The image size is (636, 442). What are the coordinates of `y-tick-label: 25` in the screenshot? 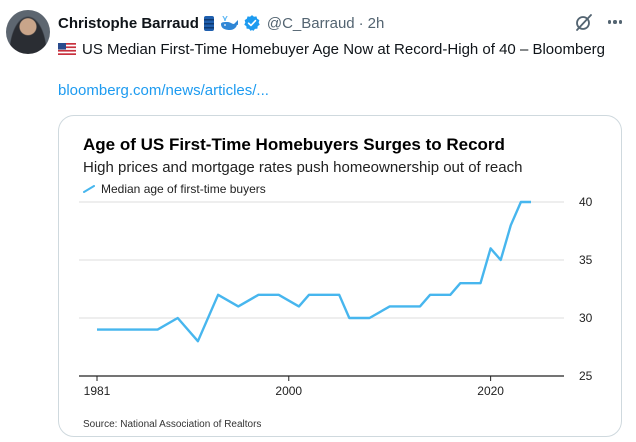 It's located at (586, 376).